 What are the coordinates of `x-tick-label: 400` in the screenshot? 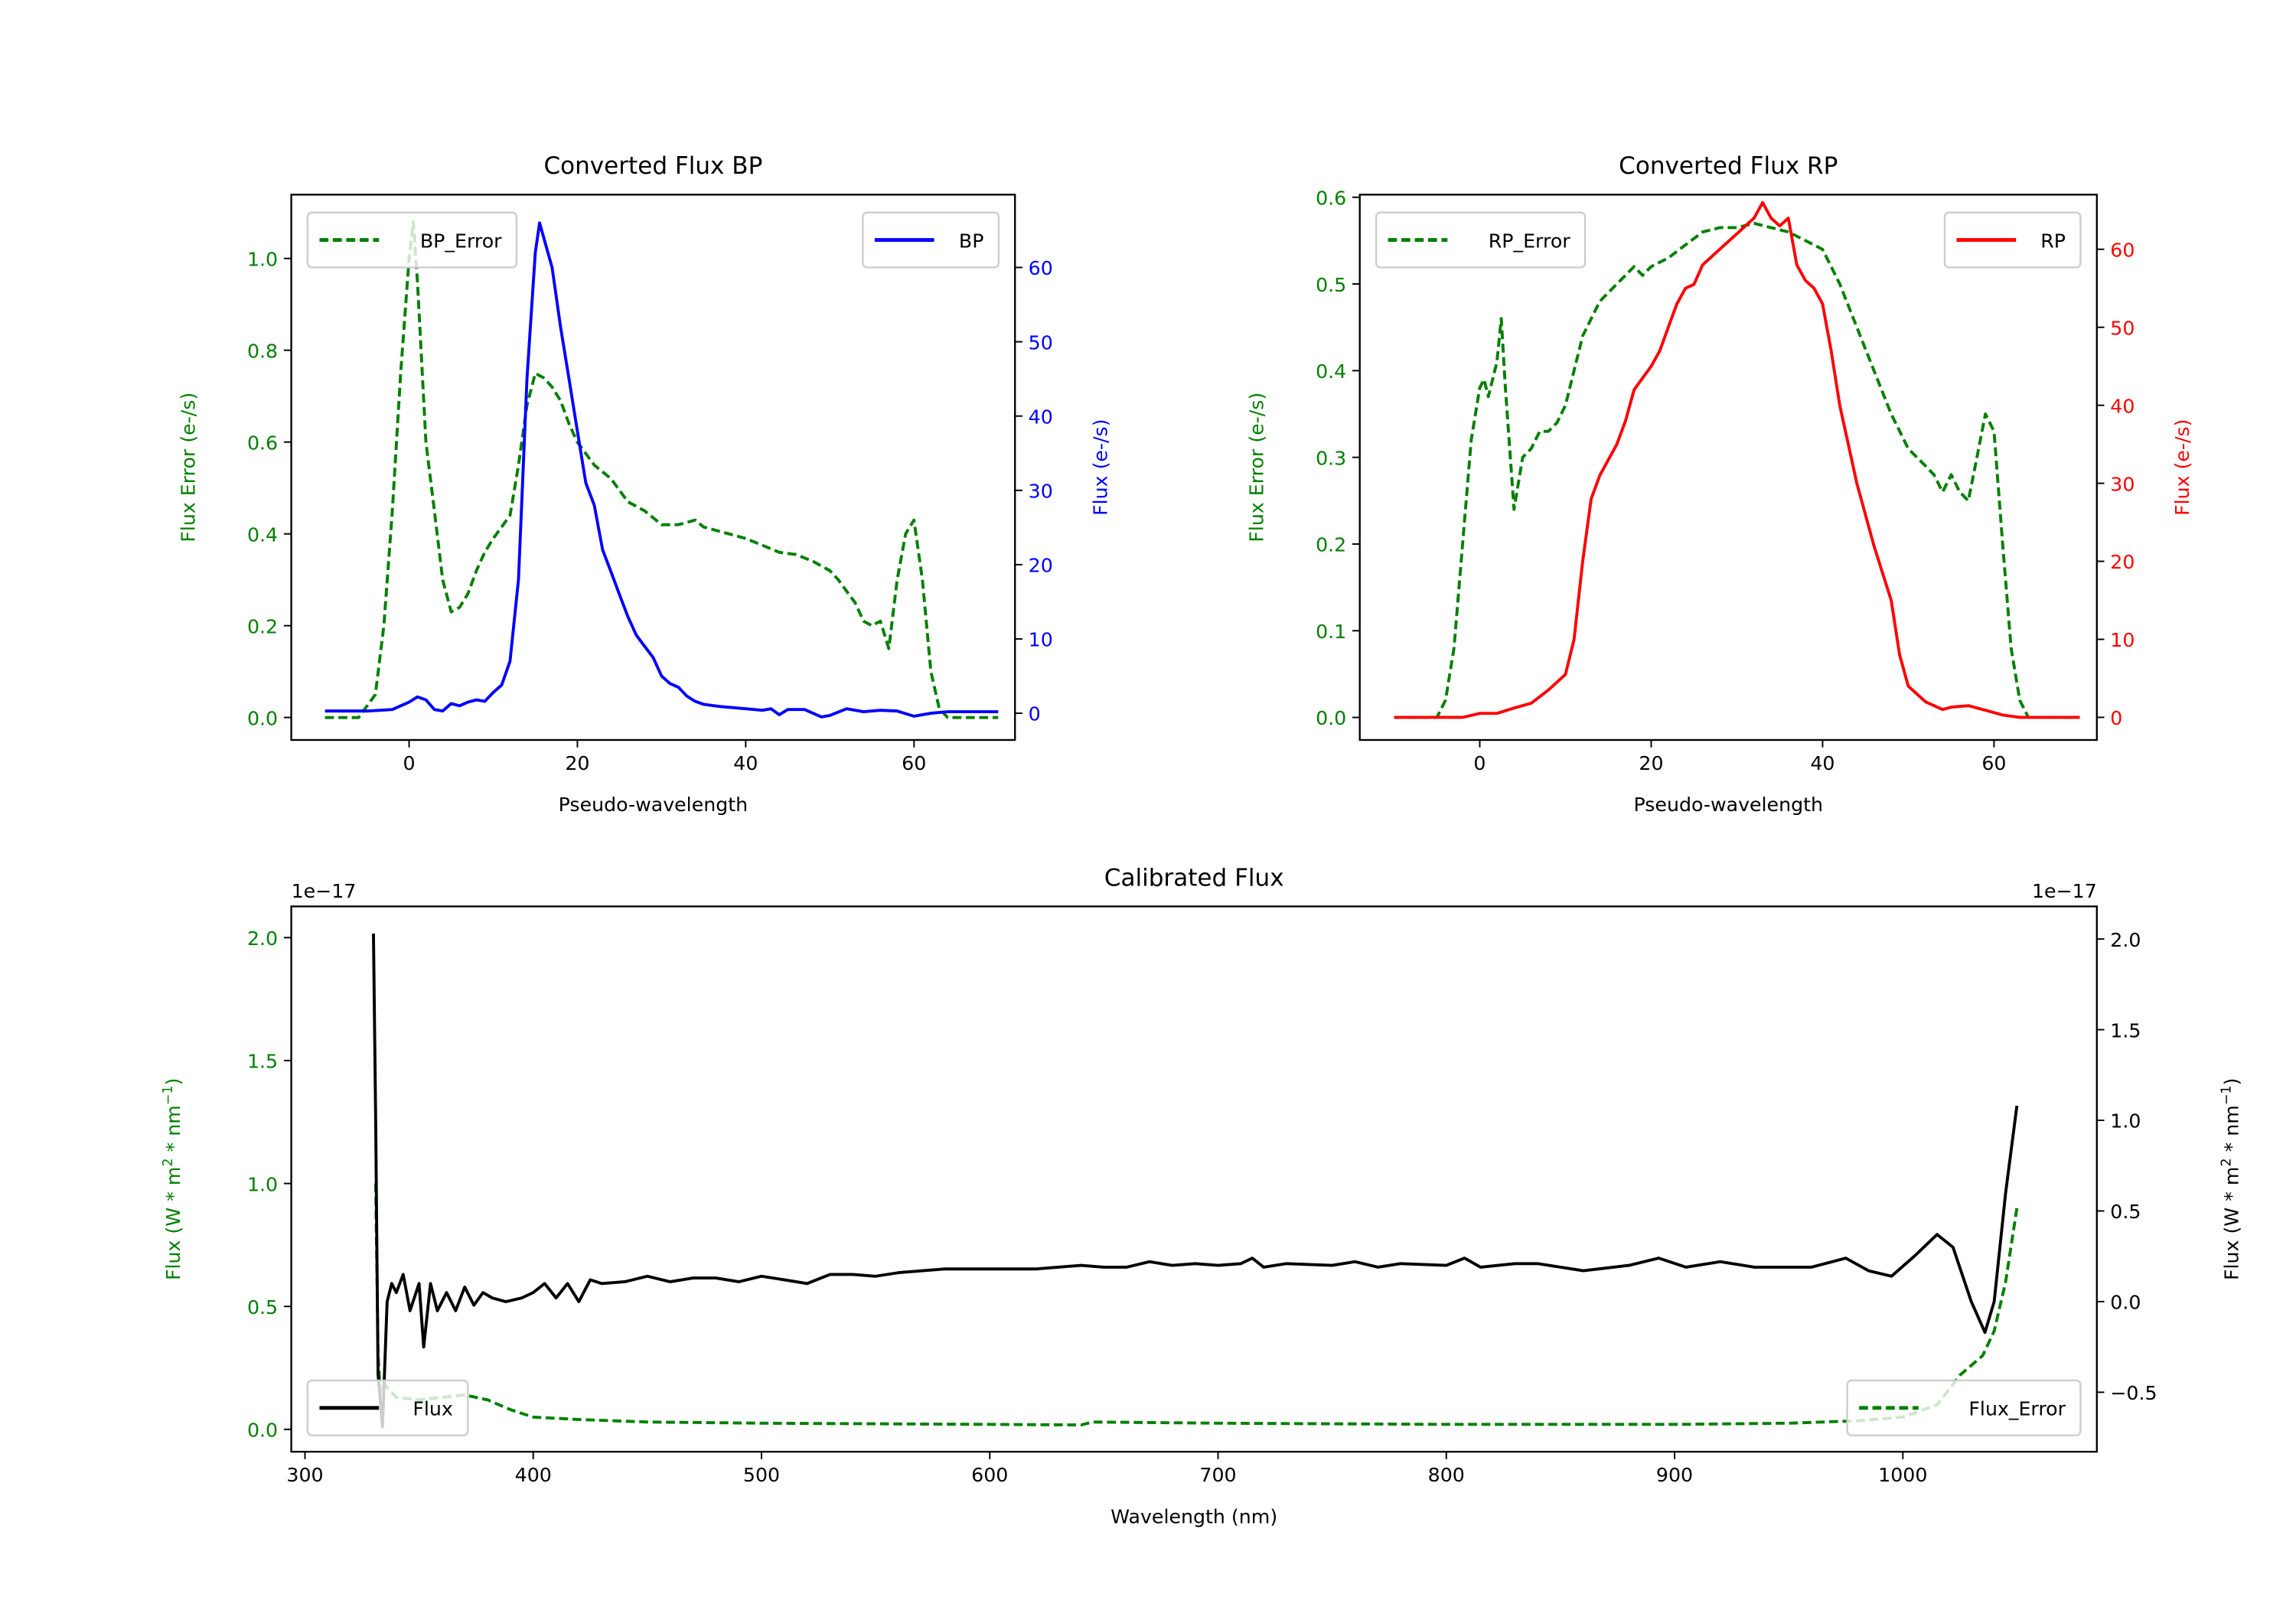 It's located at (533, 1475).